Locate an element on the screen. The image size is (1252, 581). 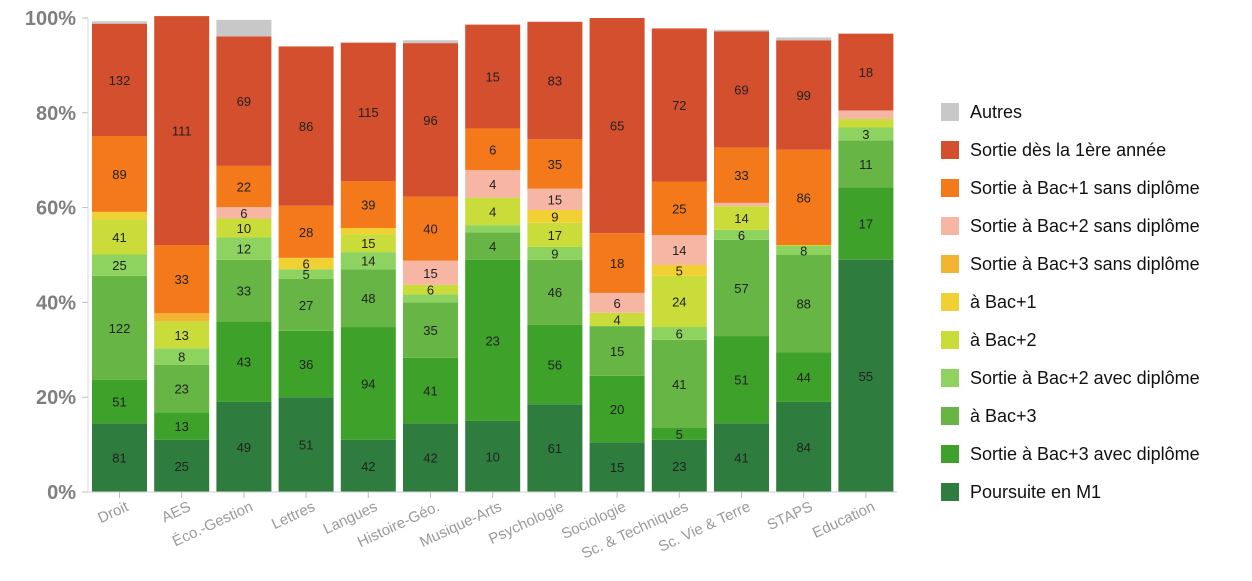
data-label: 72 is located at coordinates (679, 105).